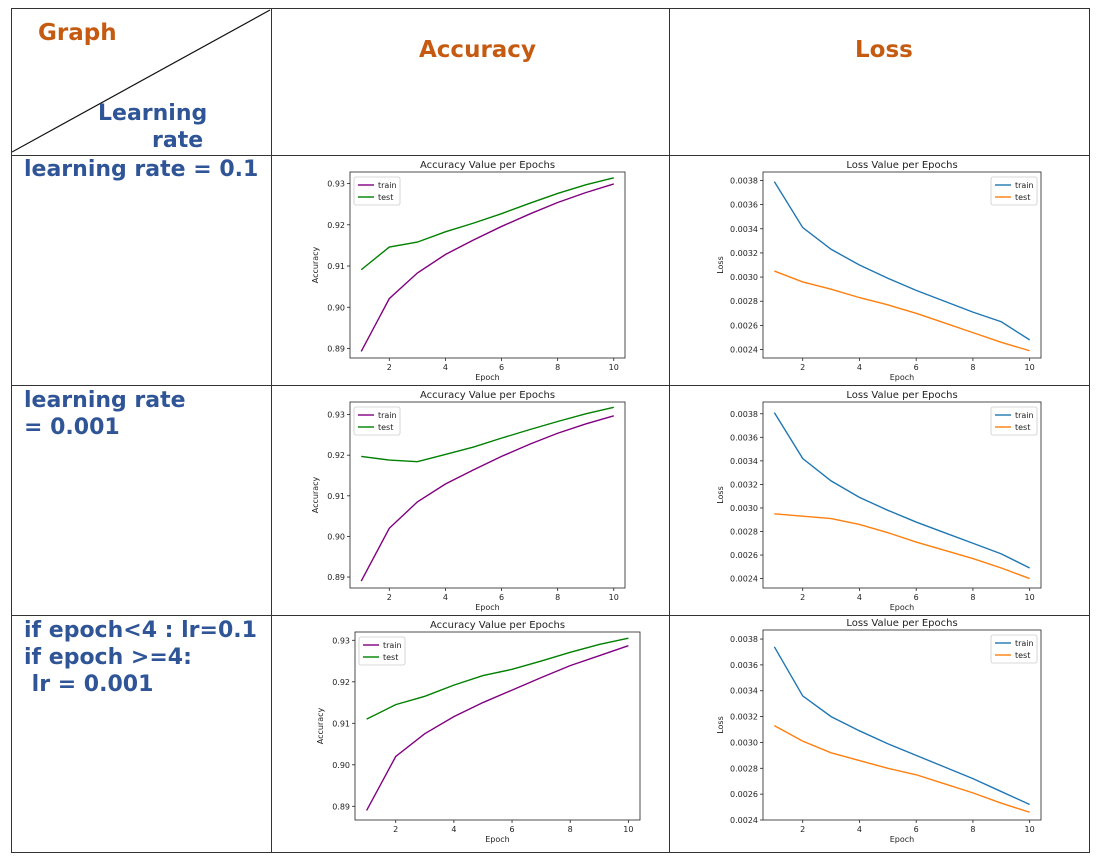 This screenshot has width=1102, height=861. What do you see at coordinates (315, 494) in the screenshot?
I see `y-axis-label: Accuracy` at bounding box center [315, 494].